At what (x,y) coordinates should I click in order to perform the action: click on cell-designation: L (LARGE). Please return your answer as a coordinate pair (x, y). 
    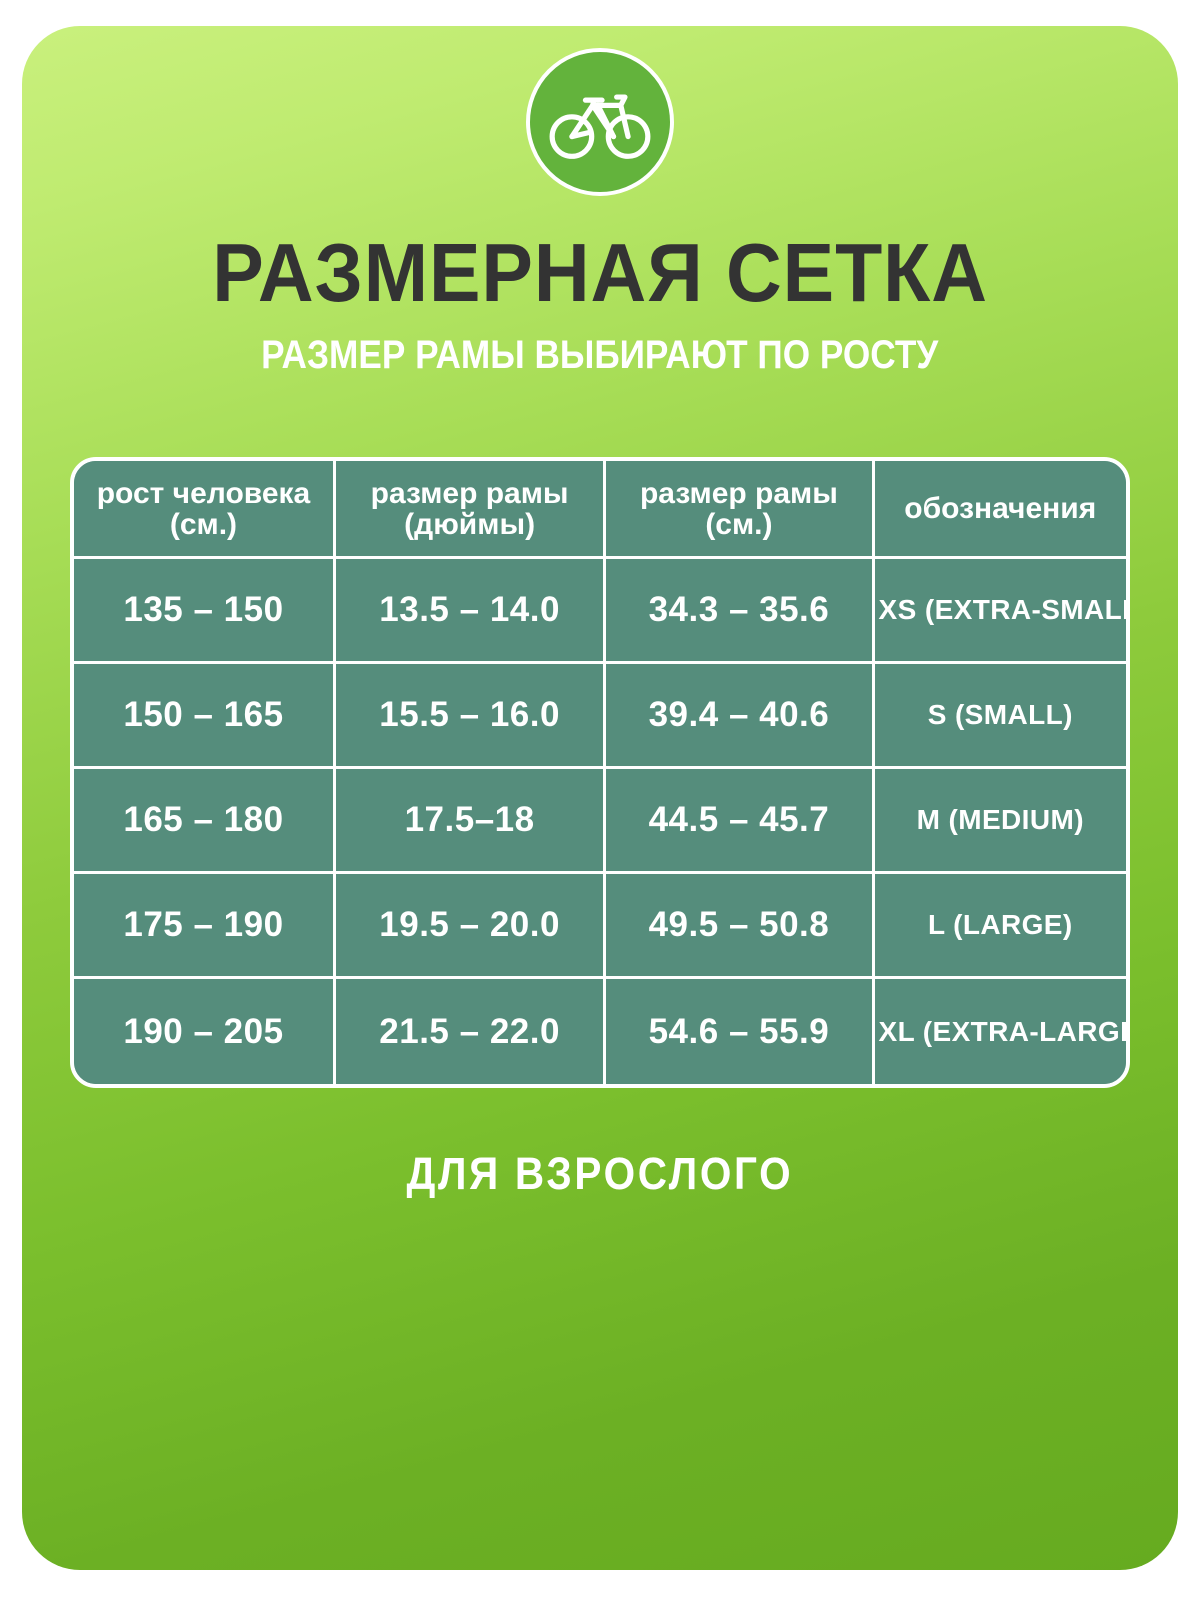
    Looking at the image, I should click on (1000, 927).